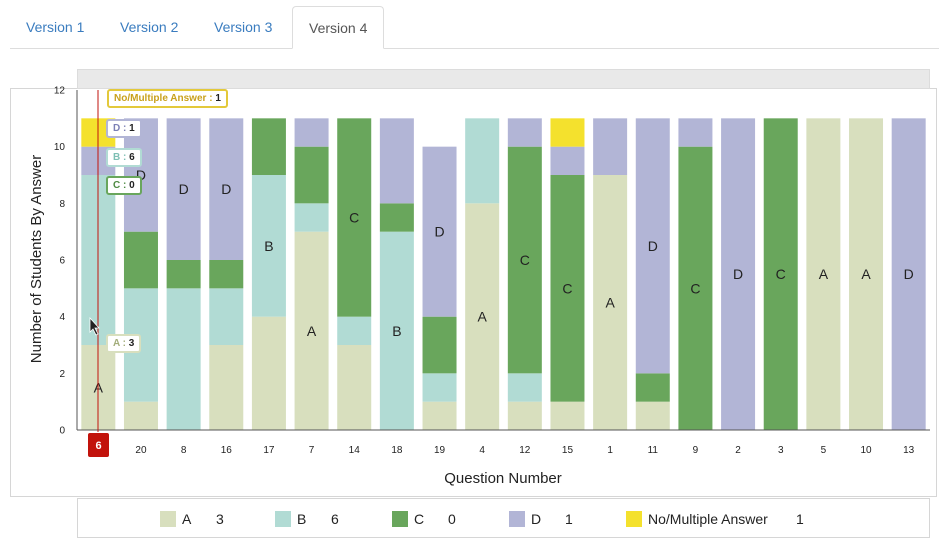  I want to click on x-tick-label: 2, so click(738, 450).